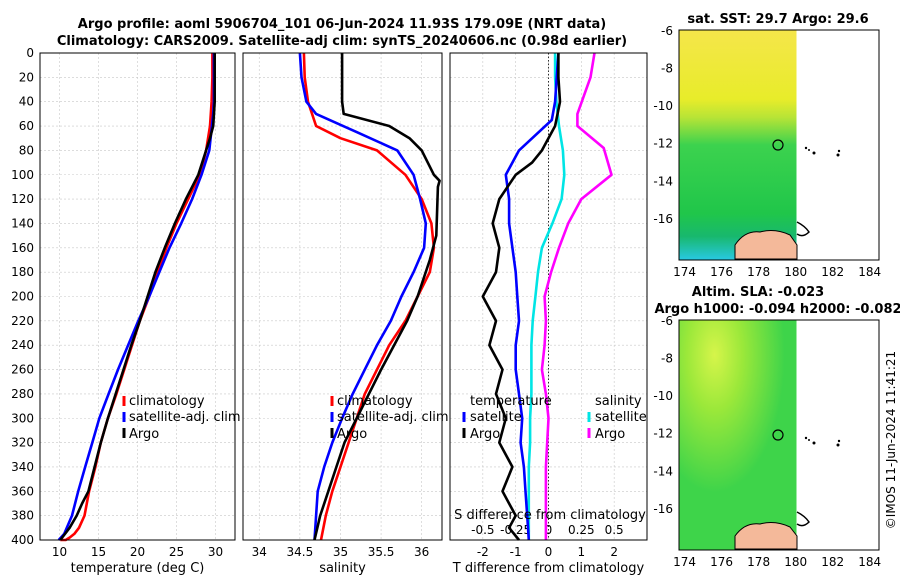  What do you see at coordinates (138, 568) in the screenshot?
I see `x-axis-label: temperature (deg C)` at bounding box center [138, 568].